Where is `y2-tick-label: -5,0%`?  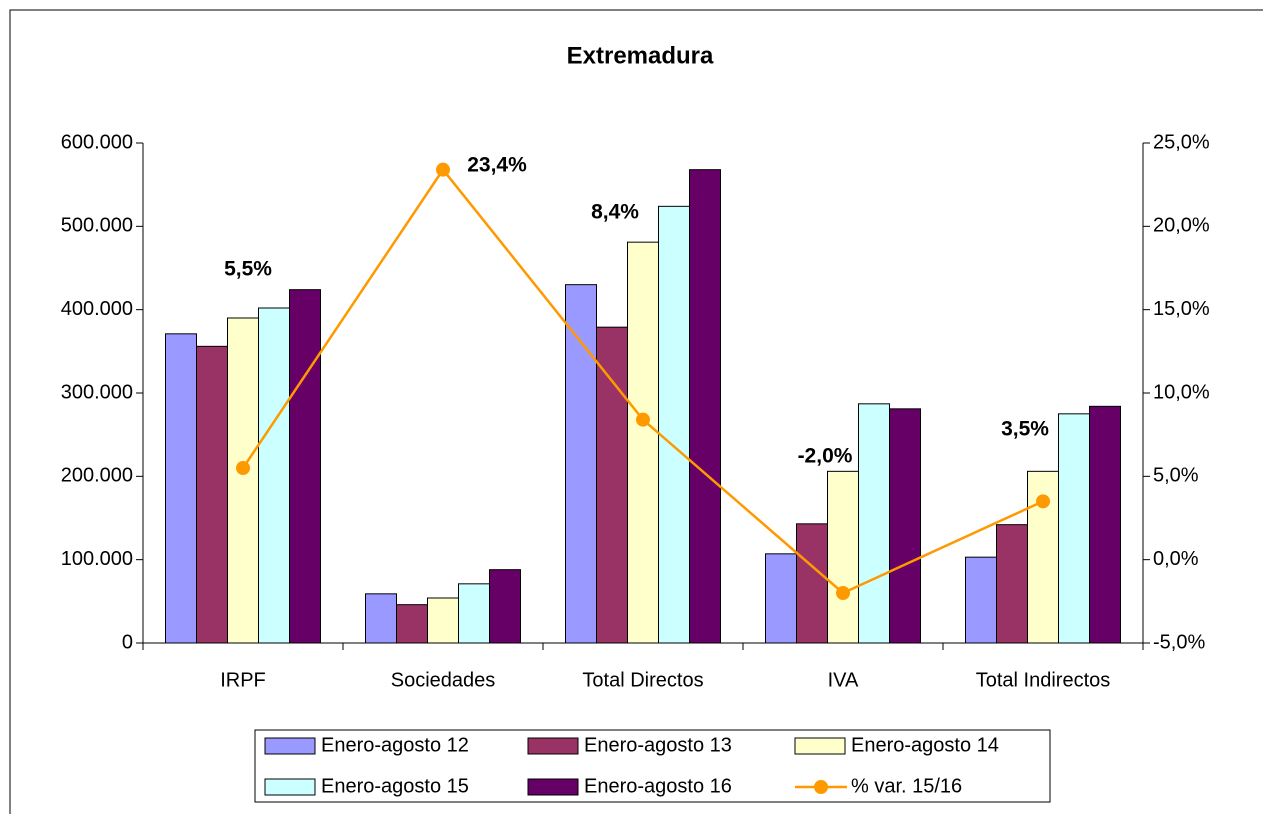
y2-tick-label: -5,0% is located at coordinates (1179, 642).